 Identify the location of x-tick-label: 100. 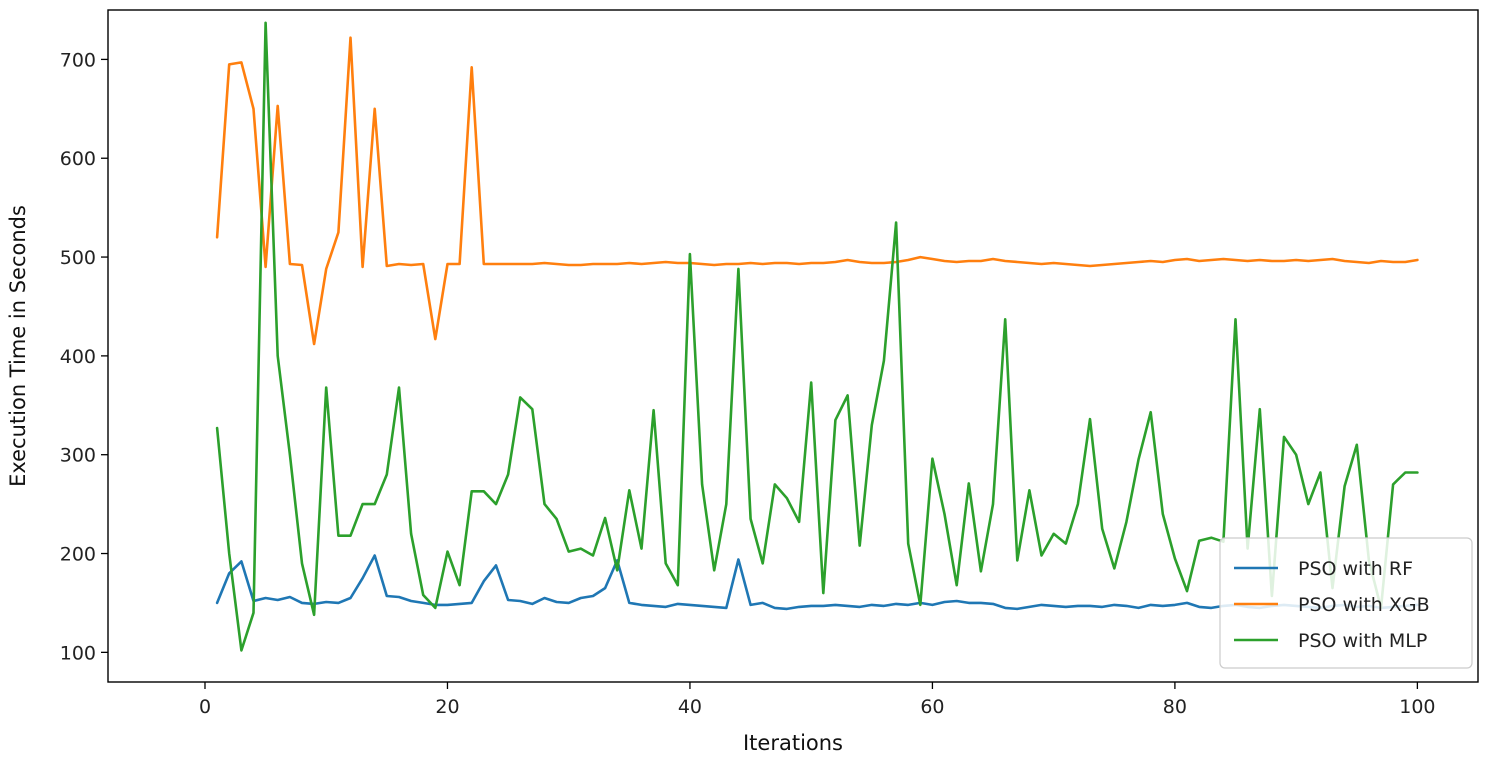
(1417, 707).